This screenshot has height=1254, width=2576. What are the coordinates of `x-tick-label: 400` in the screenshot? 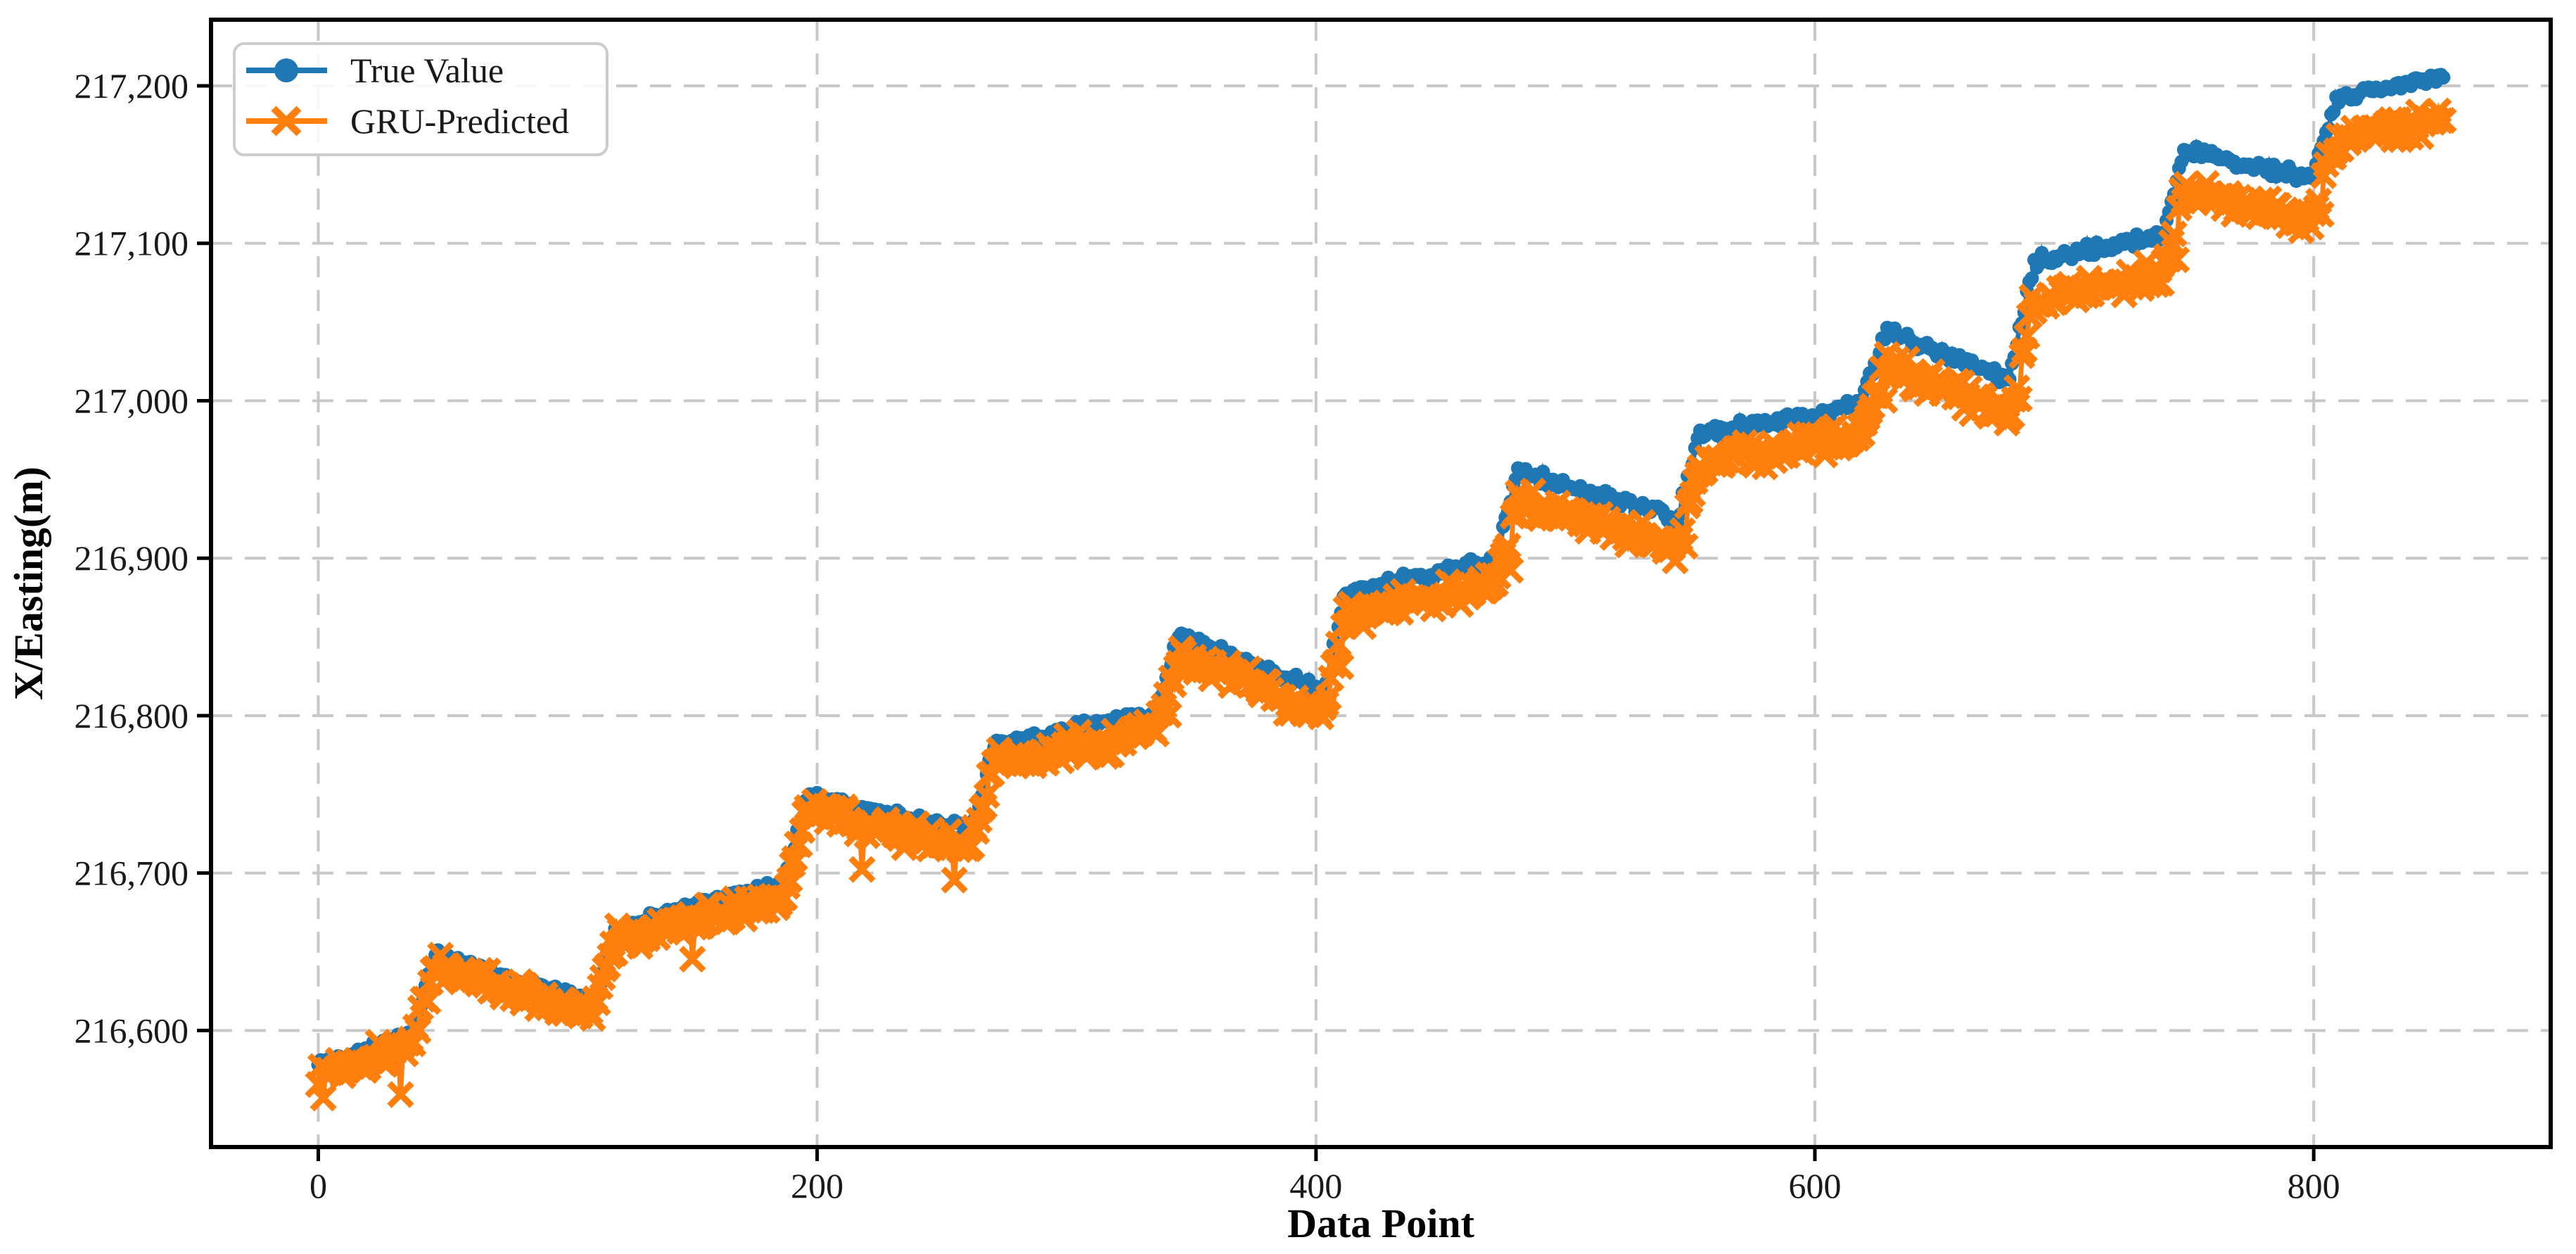 It's located at (1315, 1185).